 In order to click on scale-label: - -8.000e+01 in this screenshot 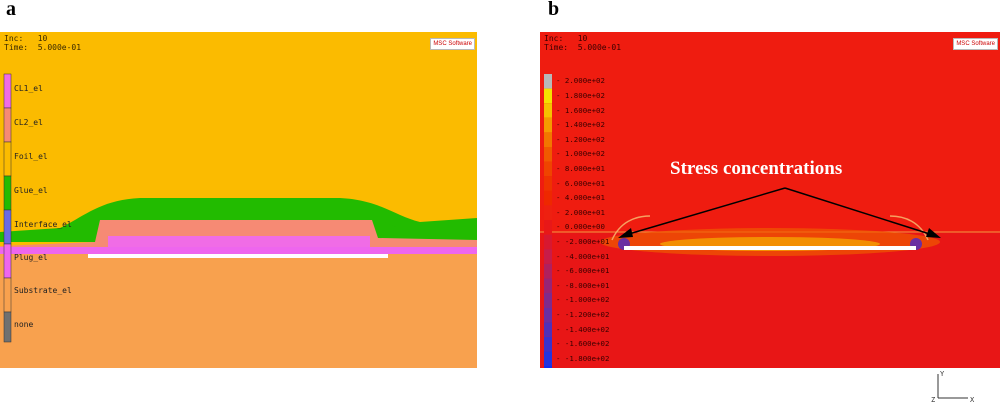, I will do `click(583, 285)`.